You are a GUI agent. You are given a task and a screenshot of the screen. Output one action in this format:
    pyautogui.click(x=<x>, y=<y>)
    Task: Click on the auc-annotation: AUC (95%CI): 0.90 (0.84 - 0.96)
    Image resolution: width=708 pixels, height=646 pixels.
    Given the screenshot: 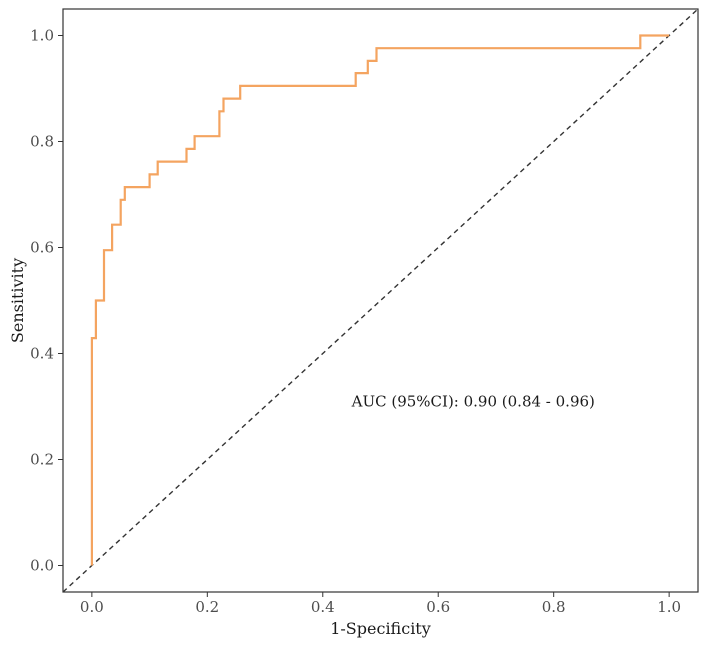 What is the action you would take?
    pyautogui.click(x=473, y=402)
    